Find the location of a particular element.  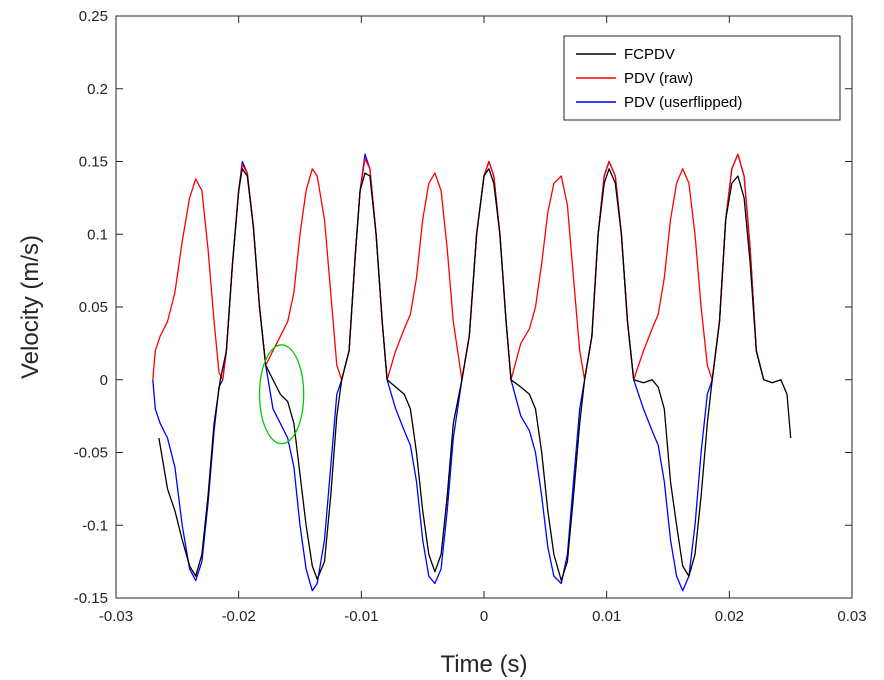

y-tick-label: -0.1 is located at coordinates (95, 525).